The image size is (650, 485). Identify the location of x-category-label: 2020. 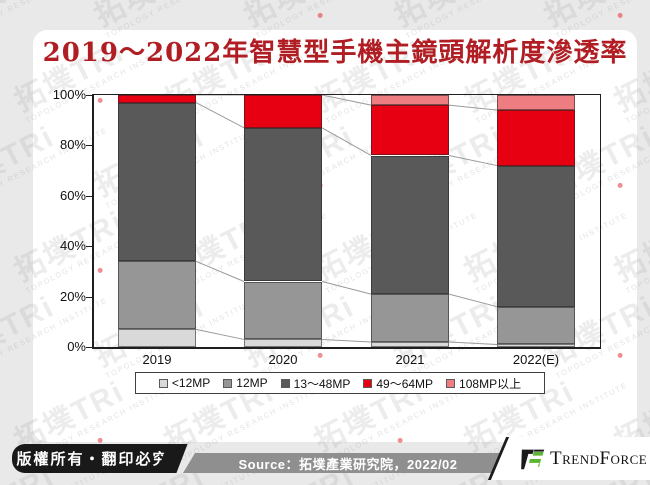
(283, 359).